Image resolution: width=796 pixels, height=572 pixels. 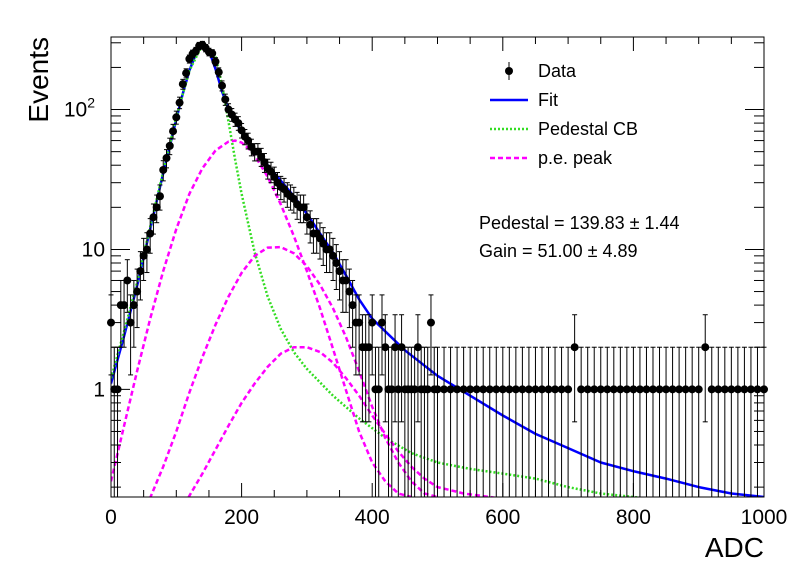 What do you see at coordinates (111, 517) in the screenshot?
I see `x-tick-label: 0` at bounding box center [111, 517].